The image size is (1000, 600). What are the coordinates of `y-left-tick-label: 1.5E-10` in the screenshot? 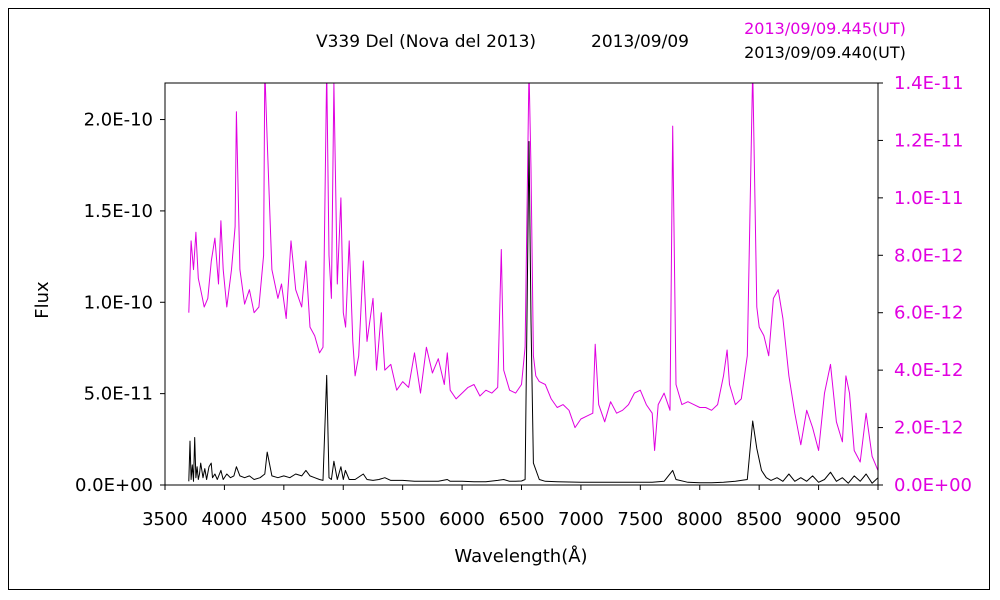 It's located at (118, 211).